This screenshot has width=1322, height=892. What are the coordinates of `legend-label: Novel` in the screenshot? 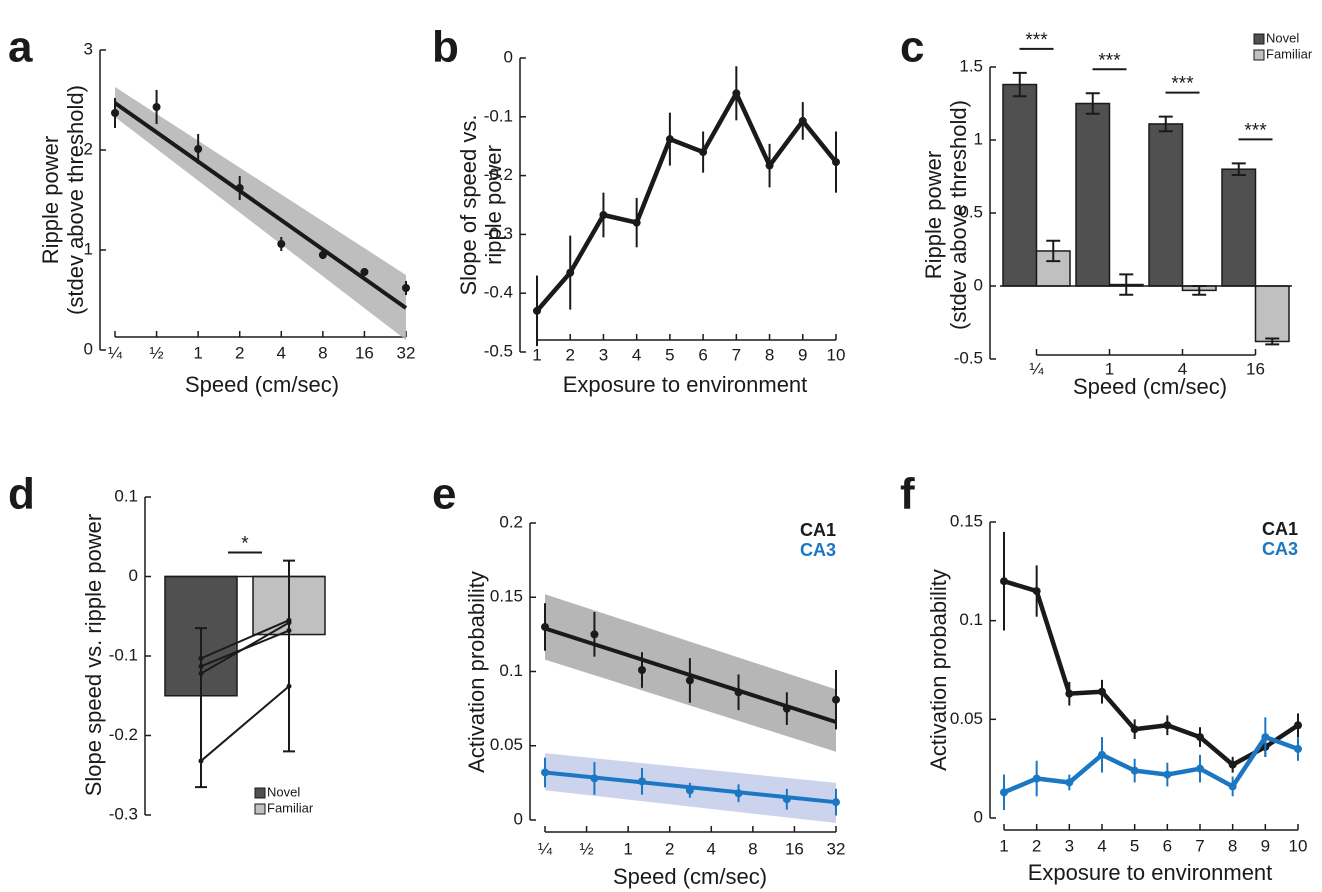 It's located at (1282, 37).